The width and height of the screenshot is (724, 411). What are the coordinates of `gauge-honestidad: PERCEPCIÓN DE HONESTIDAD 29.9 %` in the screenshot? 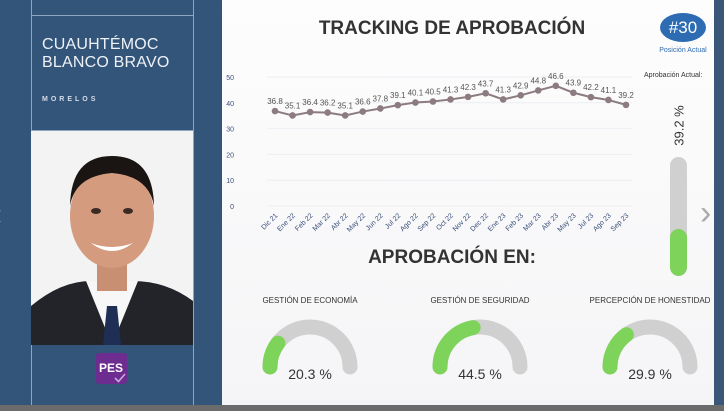 It's located at (644, 339).